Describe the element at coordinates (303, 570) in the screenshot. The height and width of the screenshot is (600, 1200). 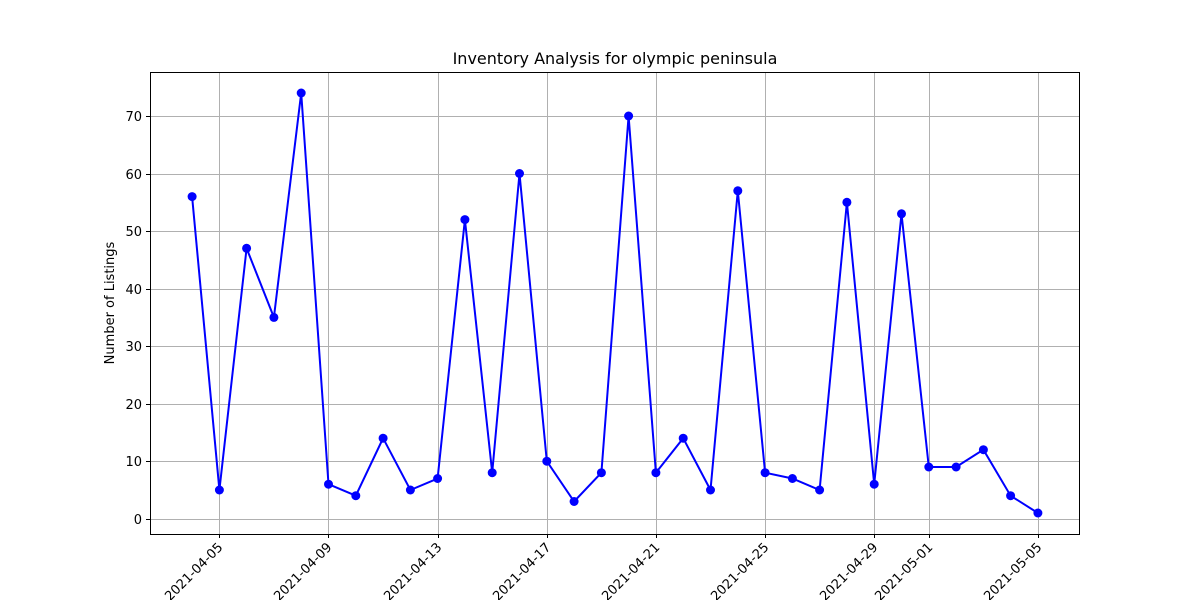
I see `x-tick-label: 2021-04-09` at that location.